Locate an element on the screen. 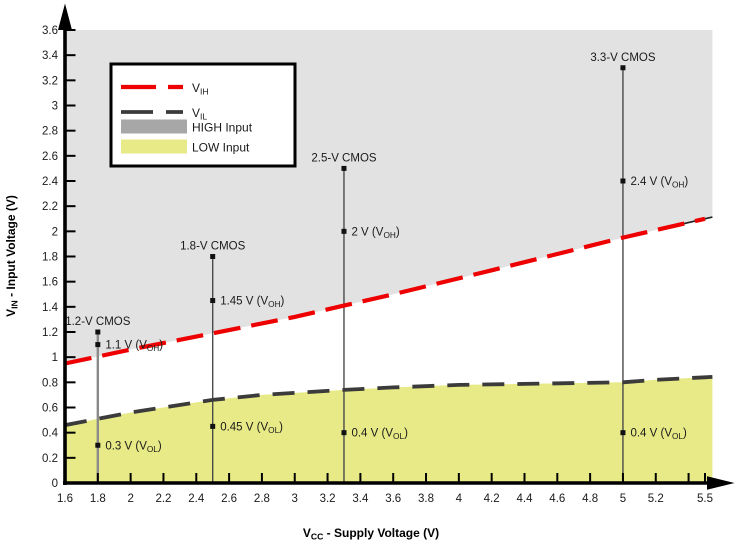 Image resolution: width=736 pixels, height=547 pixels. legend-low-swatch is located at coordinates (154, 146).